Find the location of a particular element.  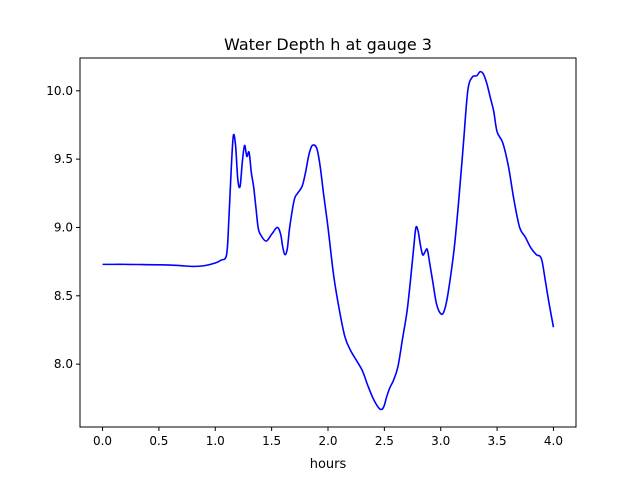

x-tick-label: 2.0 is located at coordinates (327, 441).